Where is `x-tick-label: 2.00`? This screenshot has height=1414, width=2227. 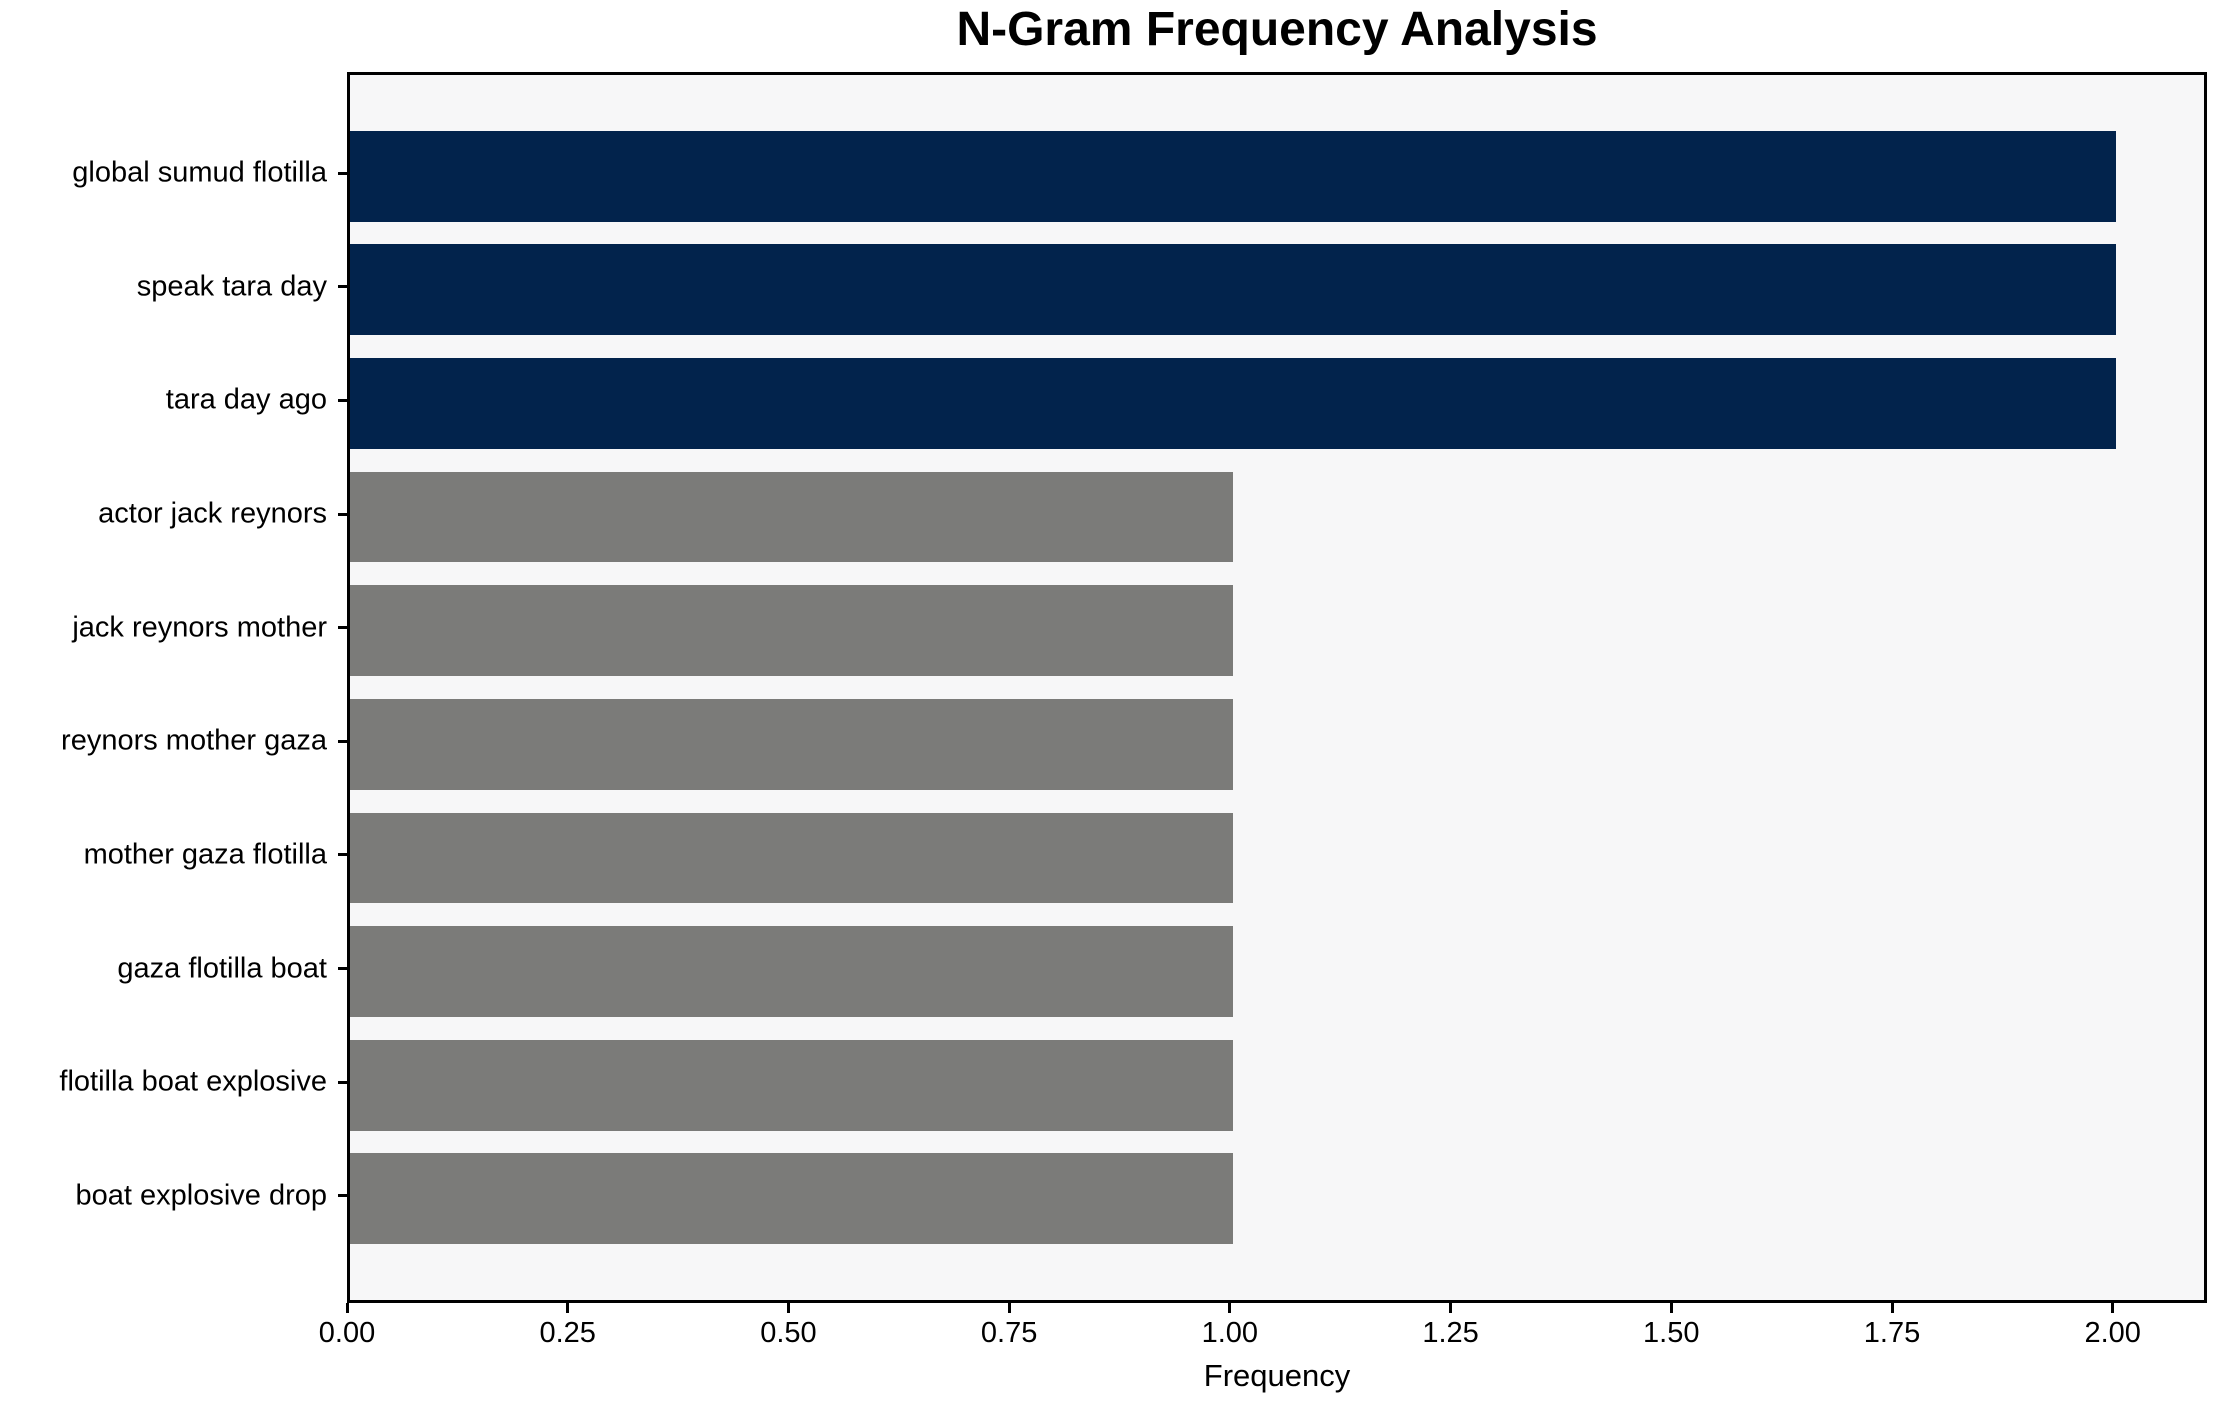
x-tick-label: 2.00 is located at coordinates (2112, 1333).